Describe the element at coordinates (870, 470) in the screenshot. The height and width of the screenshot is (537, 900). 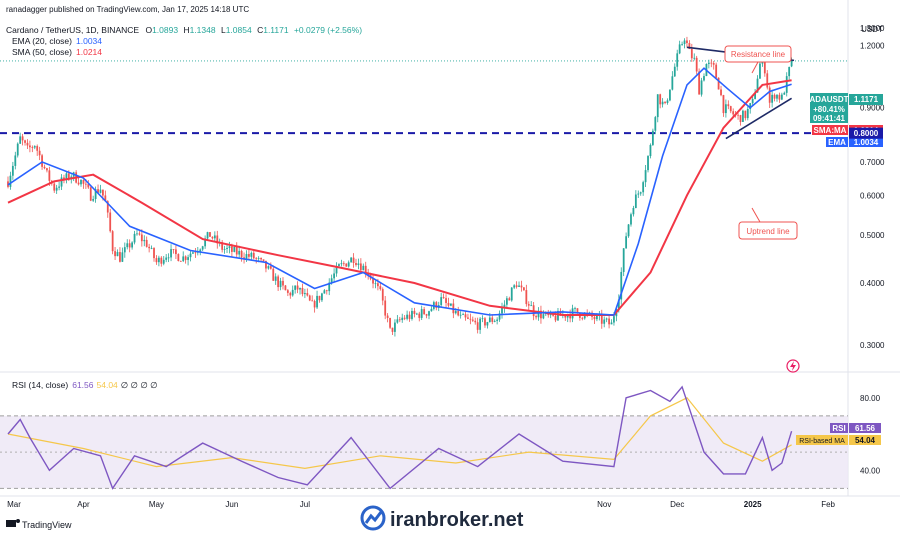
I see `rsi-tick: 40.00` at that location.